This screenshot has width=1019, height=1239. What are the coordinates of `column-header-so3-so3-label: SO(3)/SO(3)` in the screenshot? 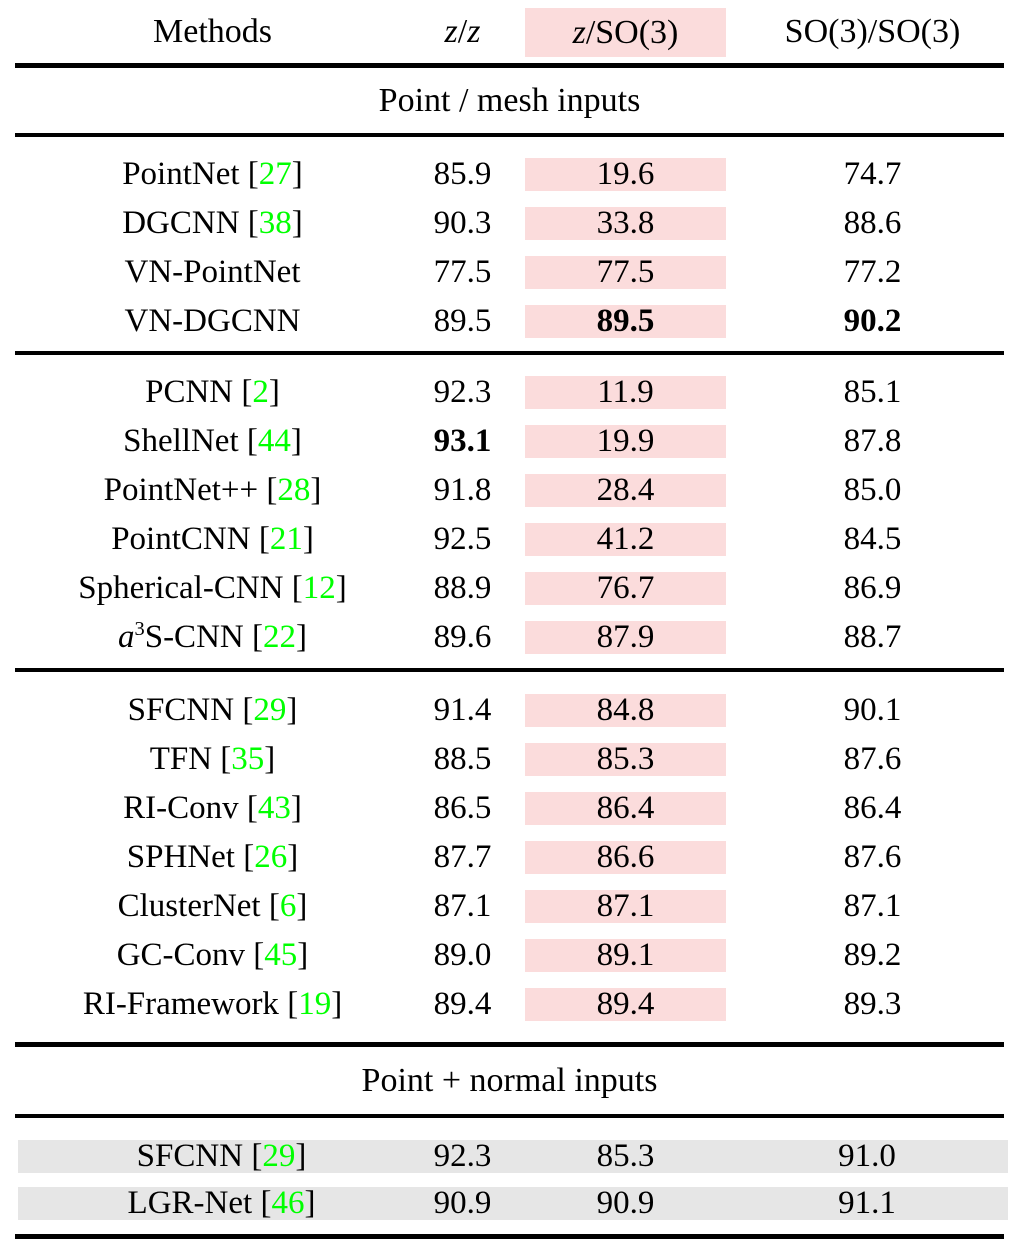 It's located at (872, 31).